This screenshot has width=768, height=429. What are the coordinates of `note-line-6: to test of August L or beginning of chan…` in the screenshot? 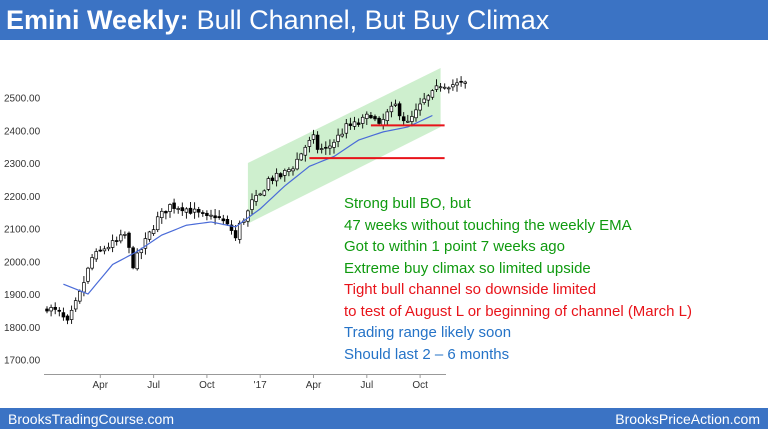 It's located at (518, 311).